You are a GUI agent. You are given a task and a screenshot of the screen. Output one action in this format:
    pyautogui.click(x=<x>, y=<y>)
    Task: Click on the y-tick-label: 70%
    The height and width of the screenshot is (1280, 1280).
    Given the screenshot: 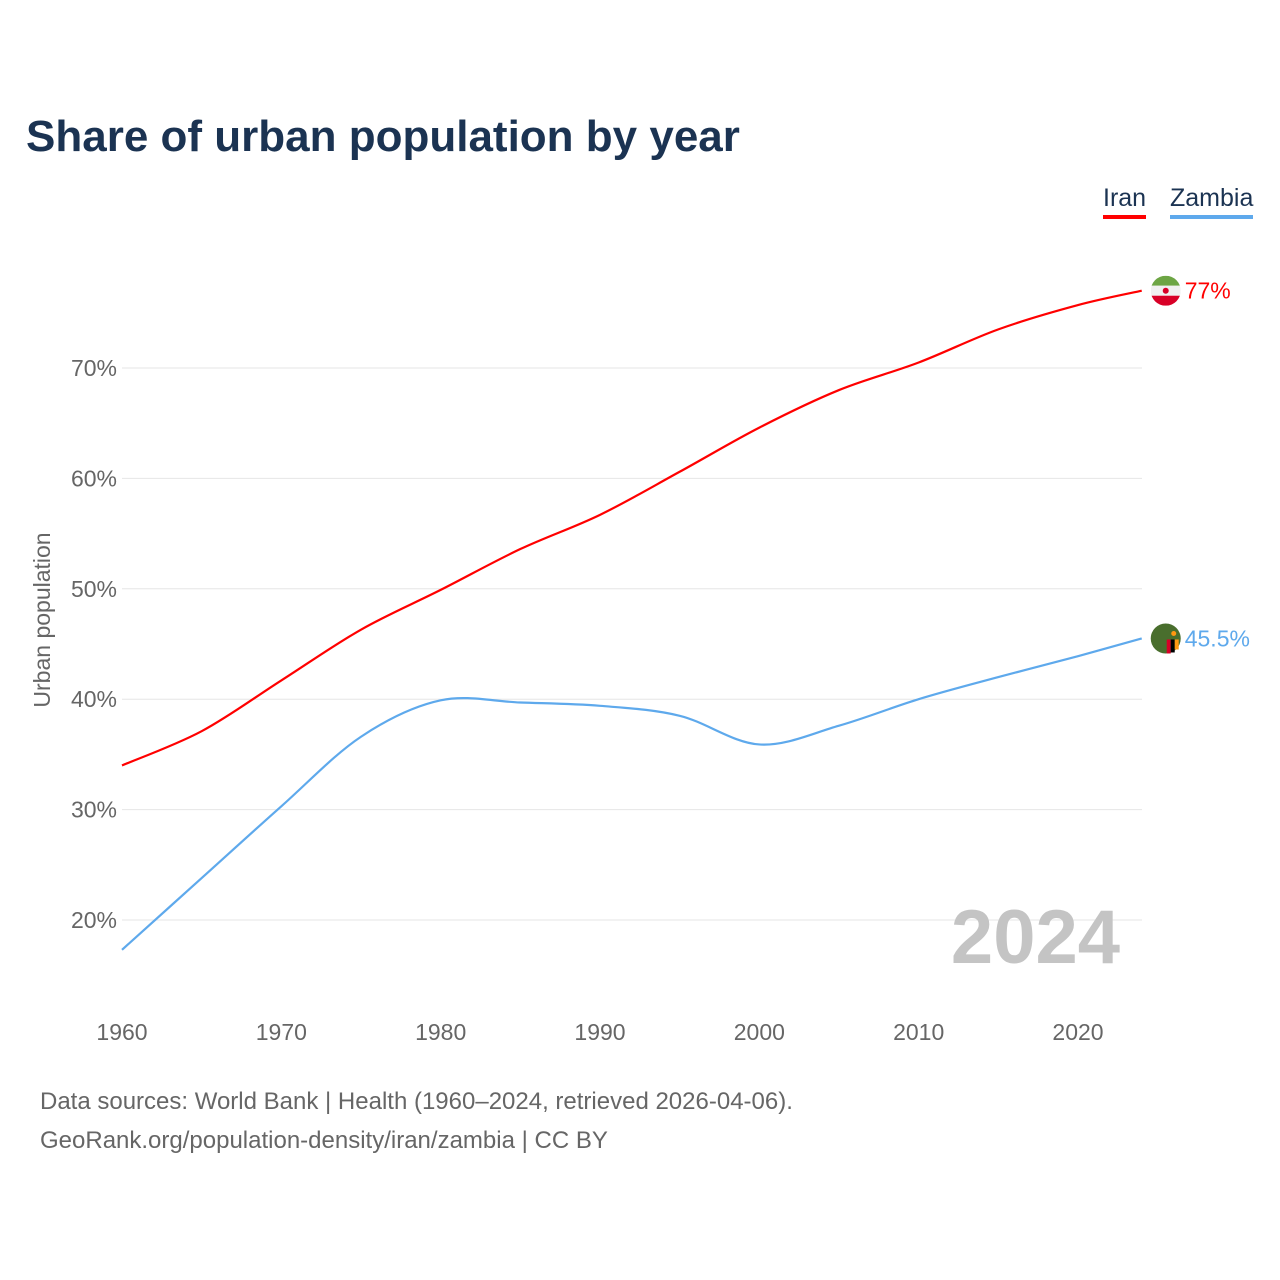 What is the action you would take?
    pyautogui.click(x=94, y=368)
    